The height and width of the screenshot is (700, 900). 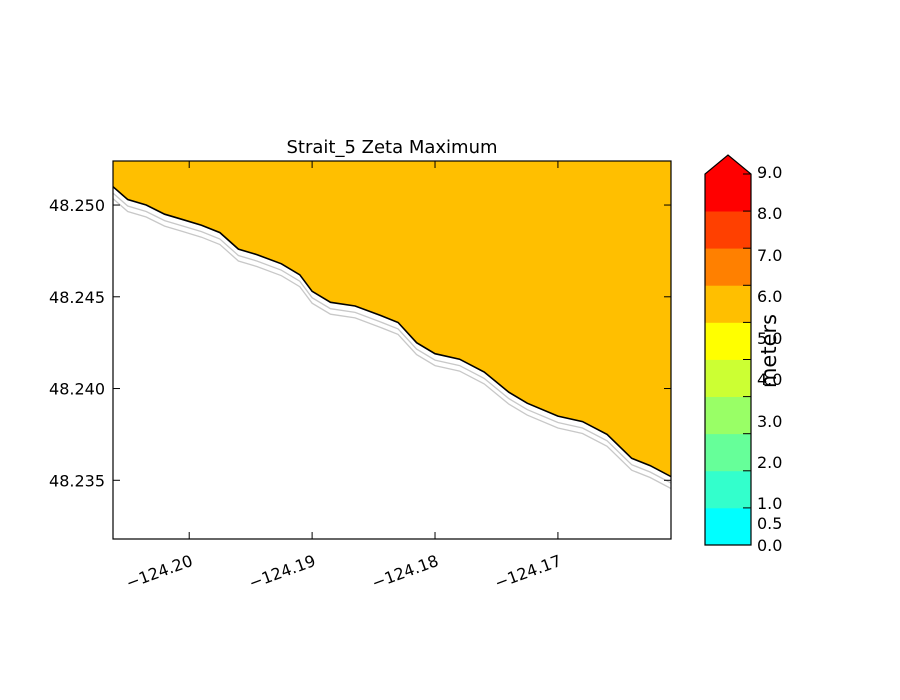 What do you see at coordinates (728, 164) in the screenshot?
I see `colorbar-extend-arrow` at bounding box center [728, 164].